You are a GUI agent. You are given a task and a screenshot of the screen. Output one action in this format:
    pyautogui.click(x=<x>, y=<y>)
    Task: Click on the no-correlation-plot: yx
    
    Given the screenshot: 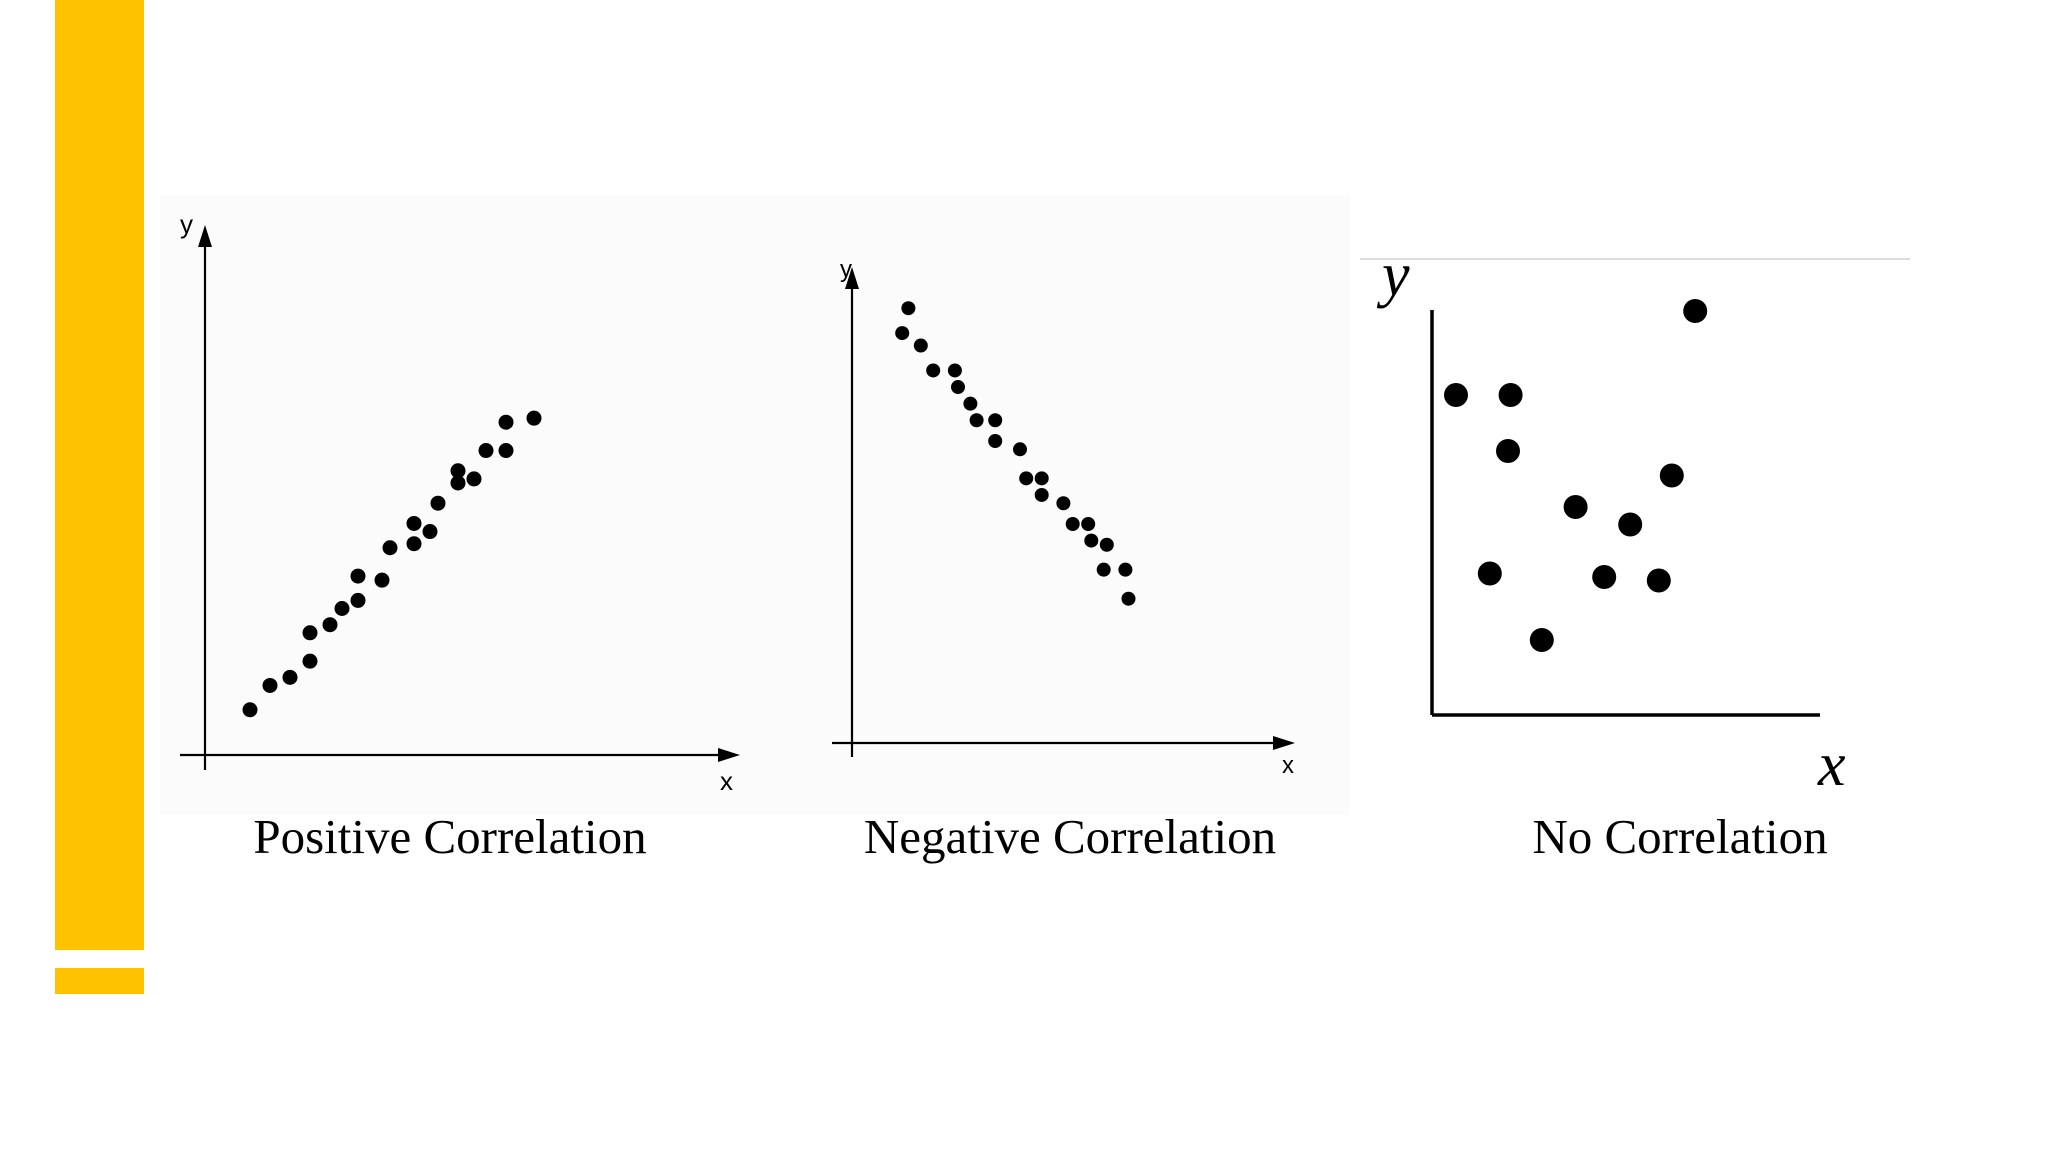 What is the action you would take?
    pyautogui.click(x=1635, y=520)
    